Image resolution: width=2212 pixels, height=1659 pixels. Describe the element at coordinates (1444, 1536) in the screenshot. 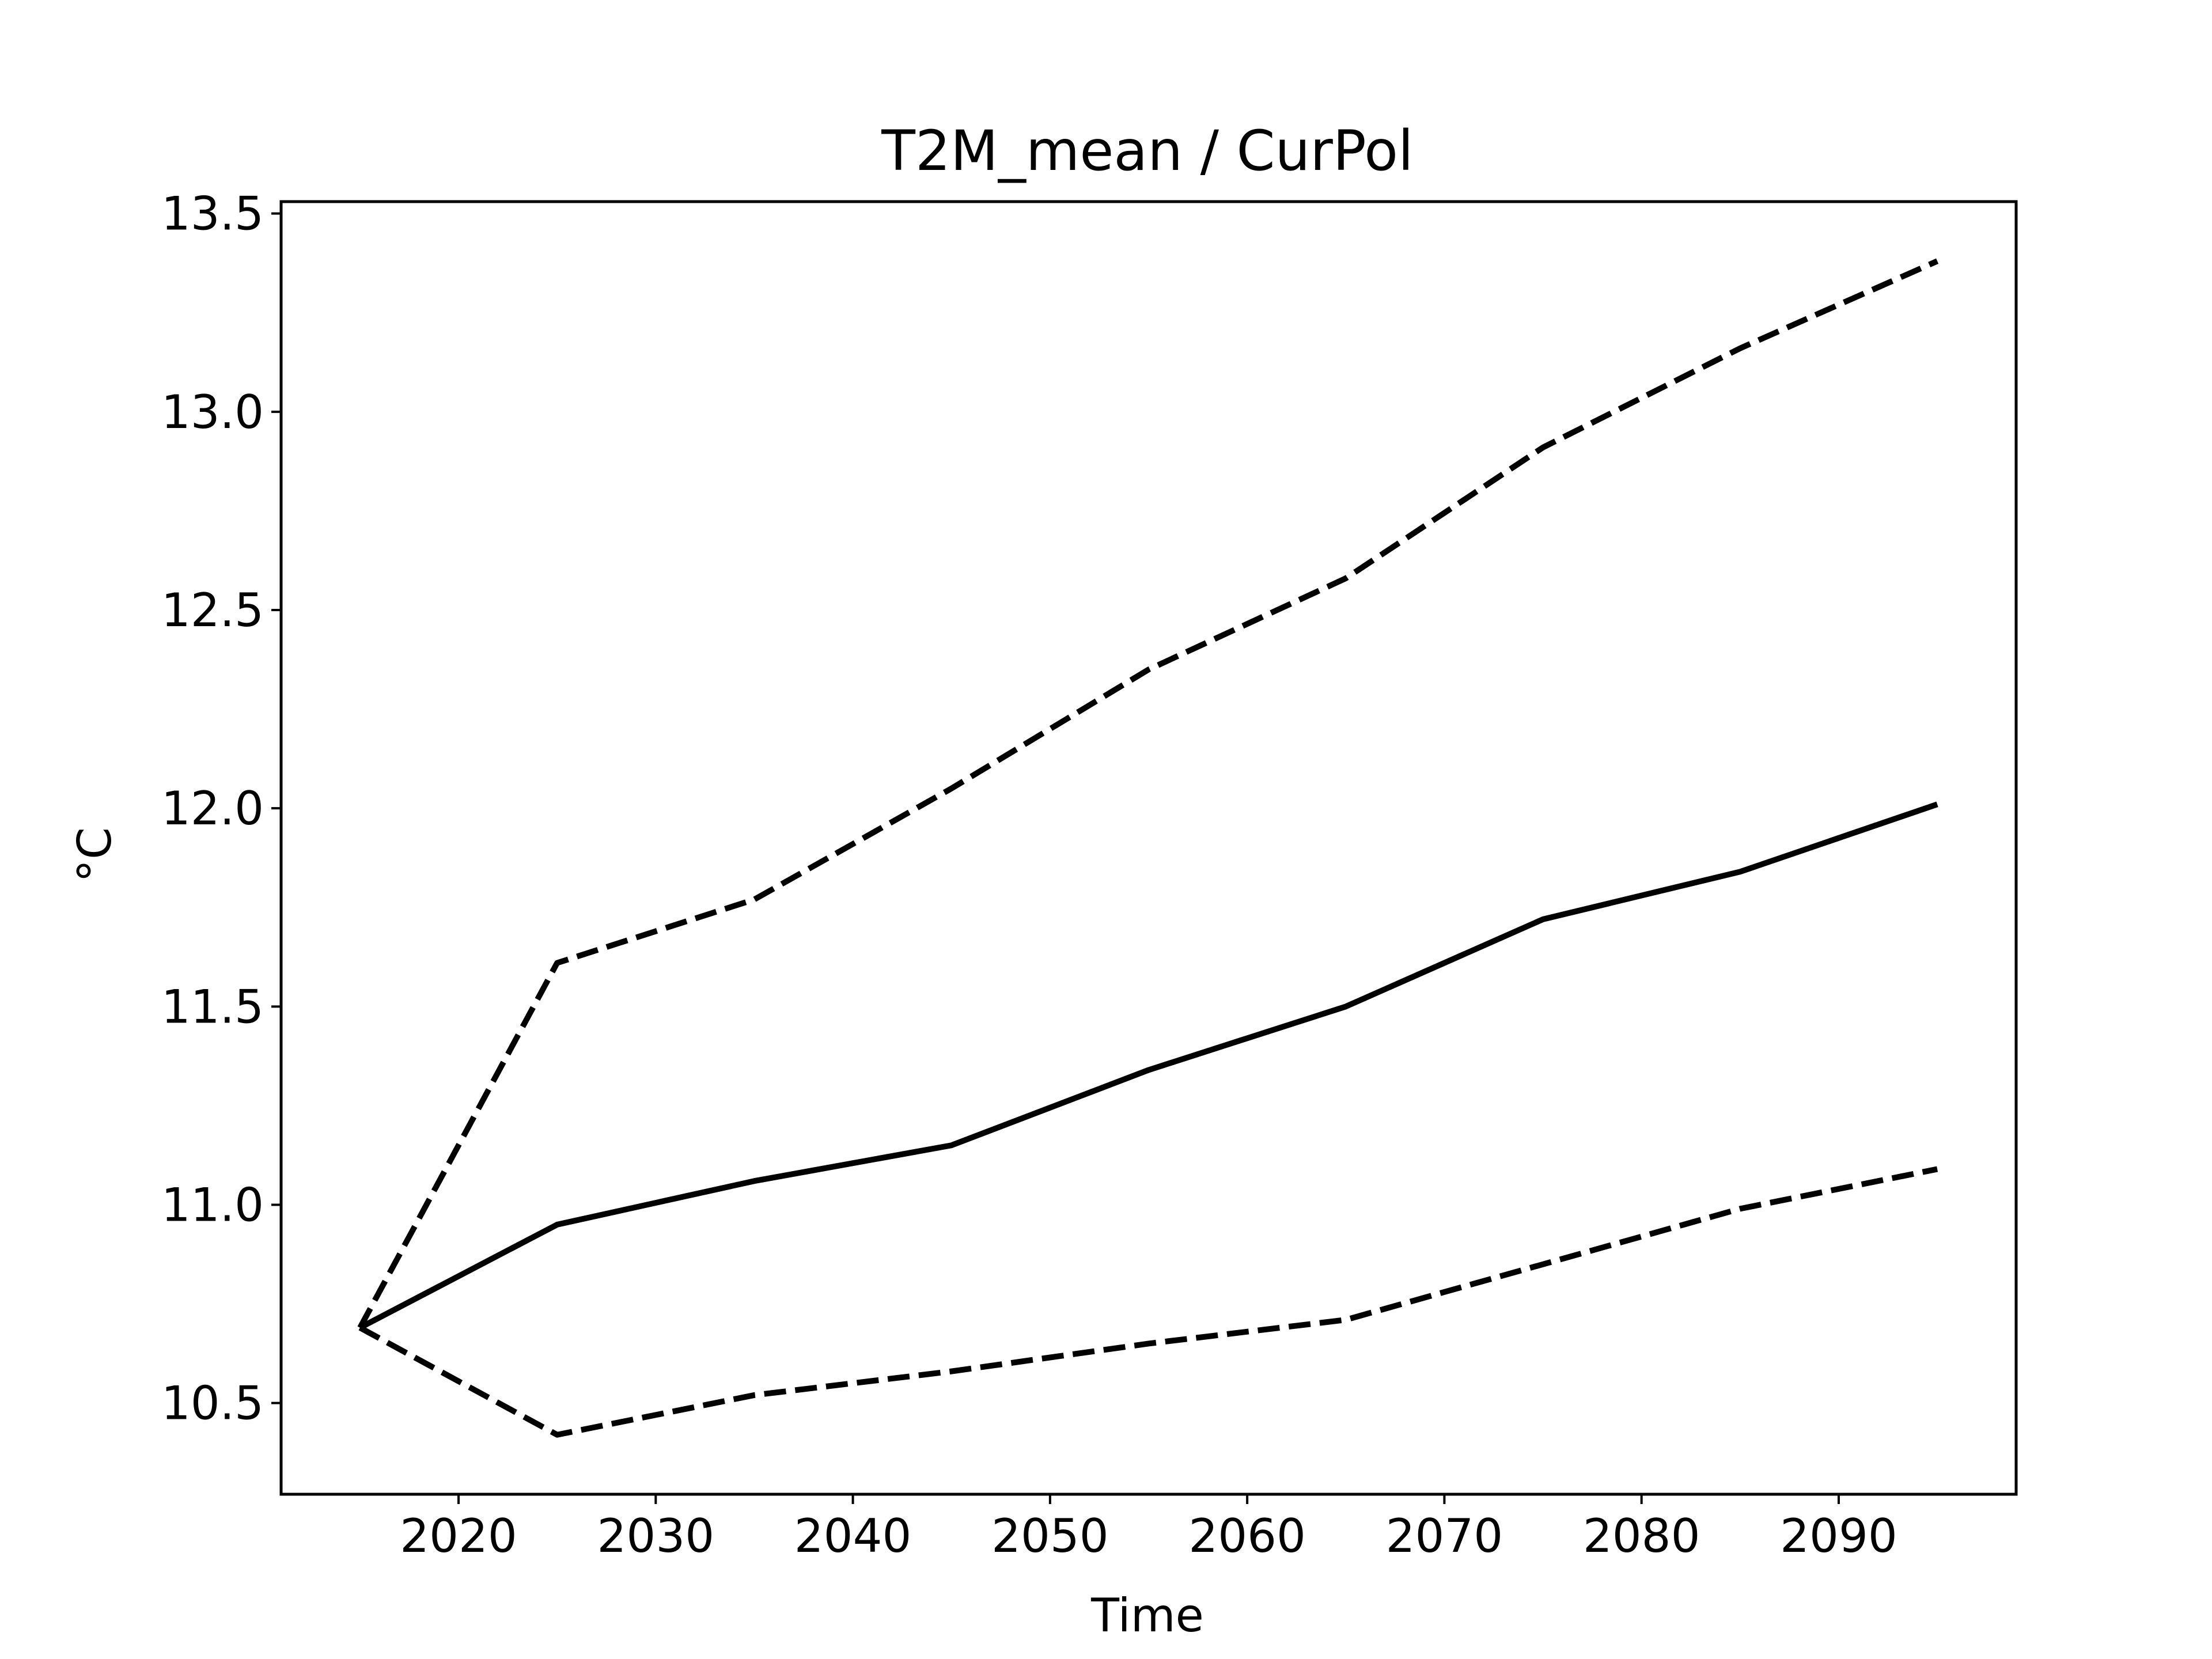

I see `x-tick-label: 2070` at that location.